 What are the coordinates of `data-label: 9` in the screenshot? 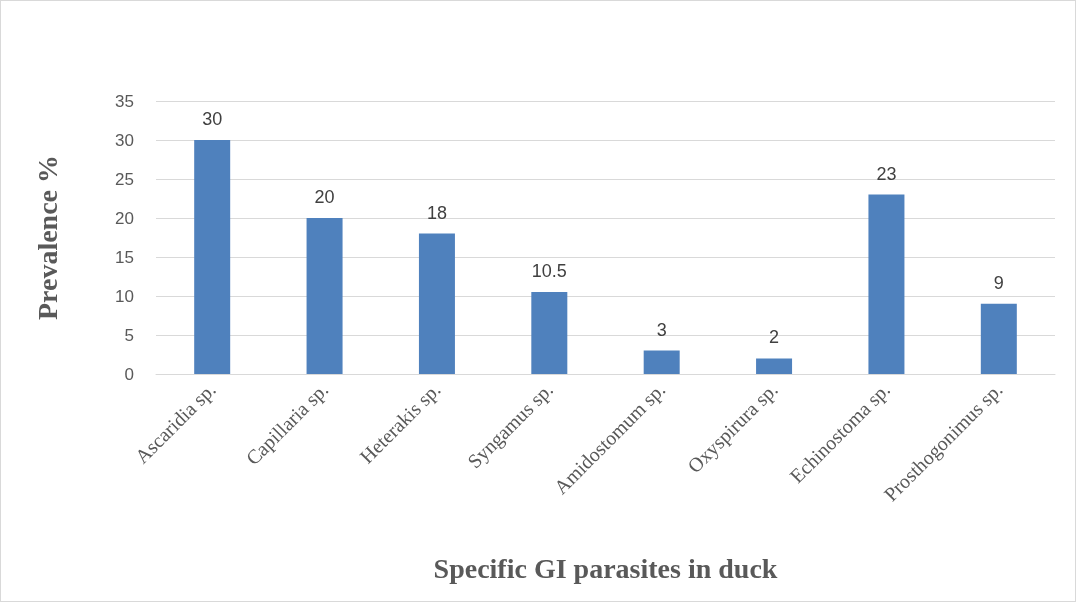 It's located at (998, 282).